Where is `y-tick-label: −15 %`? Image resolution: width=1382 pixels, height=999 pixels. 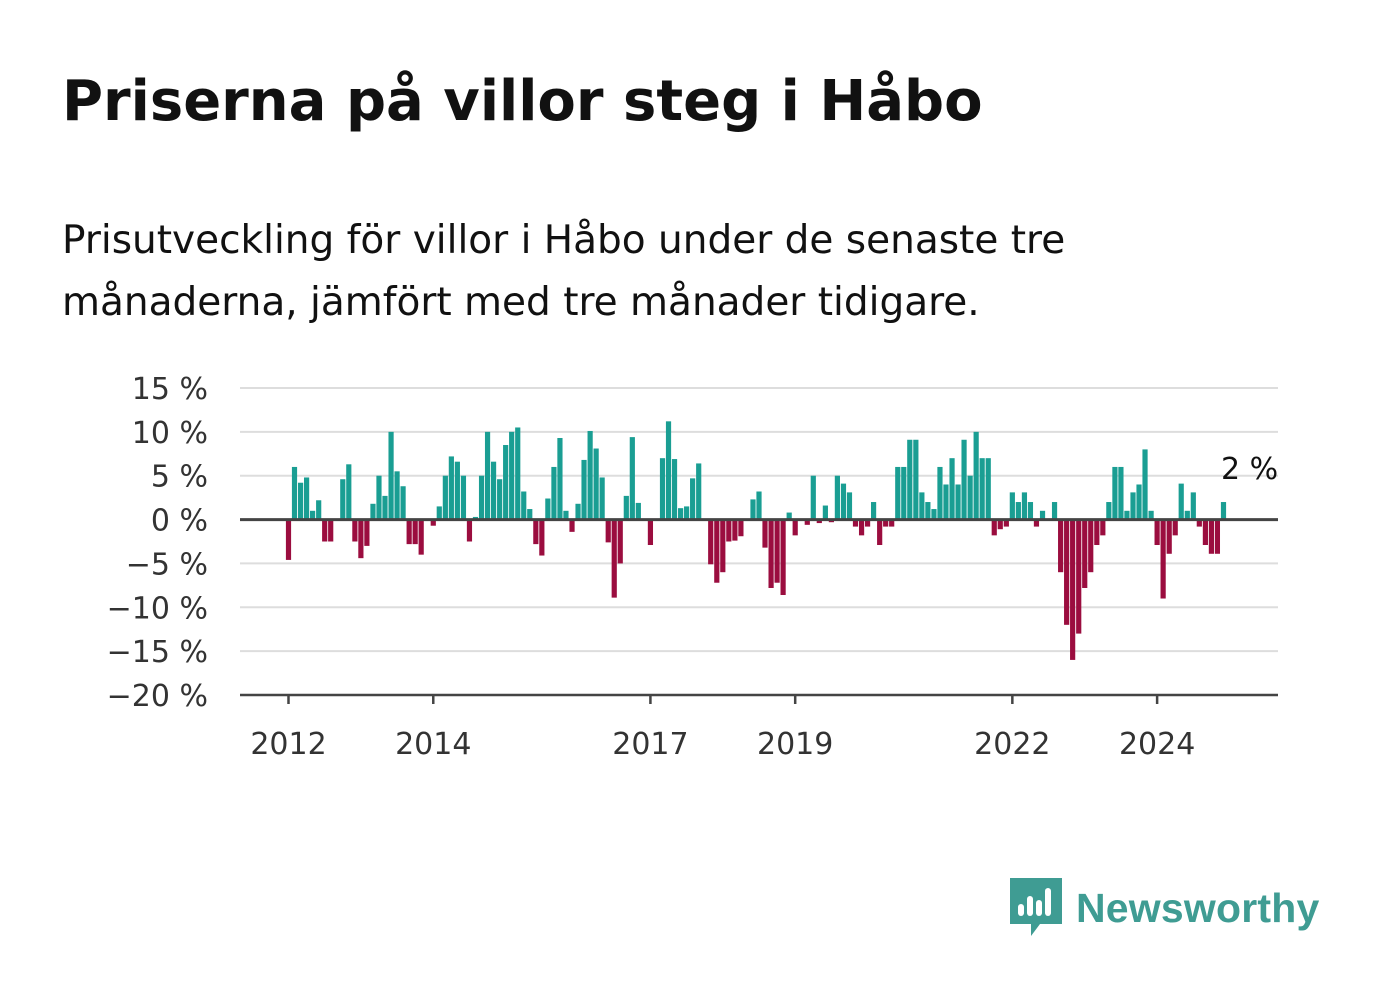
y-tick-label: −15 % is located at coordinates (157, 652).